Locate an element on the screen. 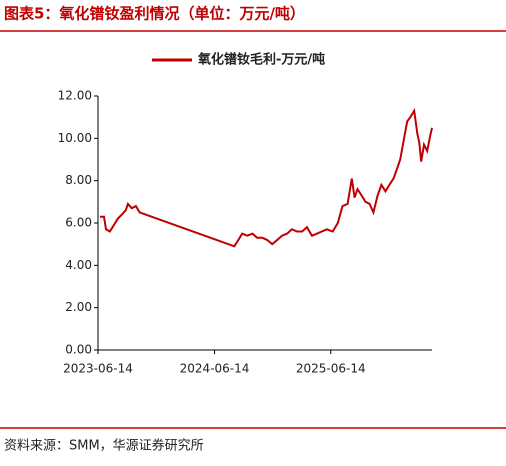 The width and height of the screenshot is (506, 466). y-tick-label: 12.00 is located at coordinates (75, 96).